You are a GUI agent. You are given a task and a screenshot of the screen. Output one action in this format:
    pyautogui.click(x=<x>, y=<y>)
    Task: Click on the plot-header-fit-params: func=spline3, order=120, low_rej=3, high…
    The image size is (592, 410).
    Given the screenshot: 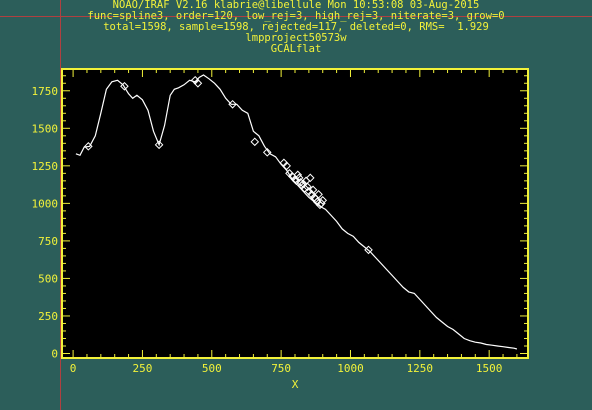 What is the action you would take?
    pyautogui.click(x=296, y=16)
    